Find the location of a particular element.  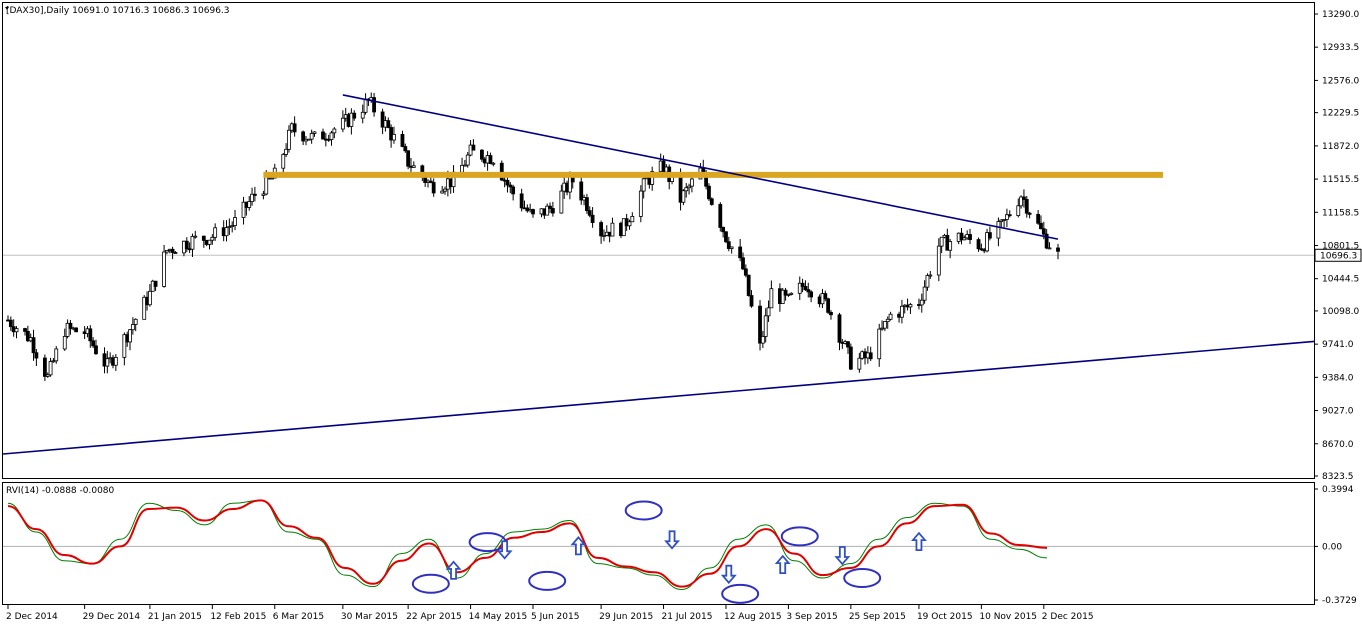

y-tick-label: 12933.5 is located at coordinates (1340, 48).